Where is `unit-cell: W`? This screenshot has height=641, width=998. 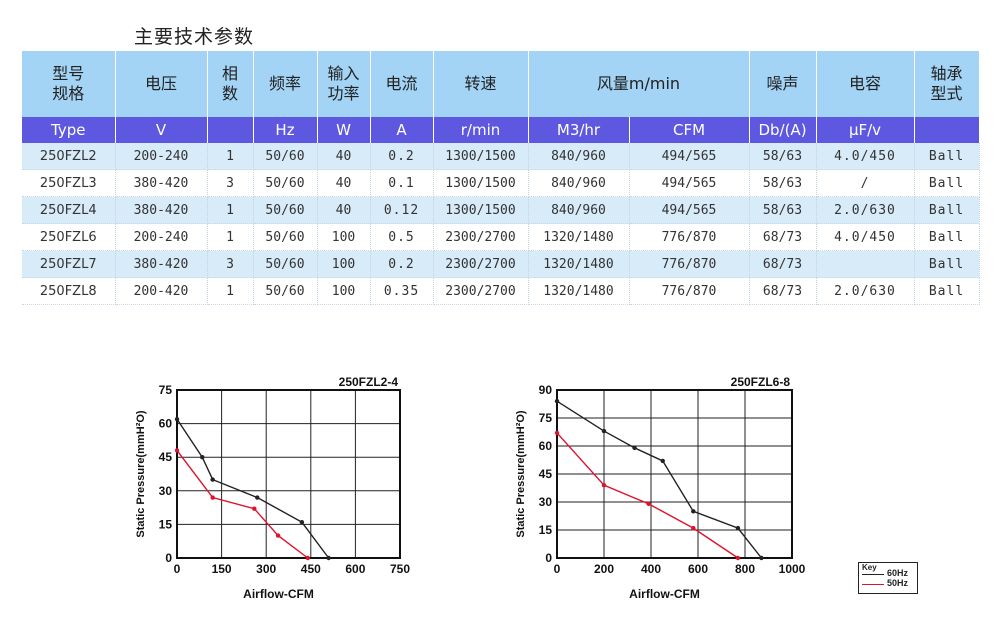 unit-cell: W is located at coordinates (344, 130).